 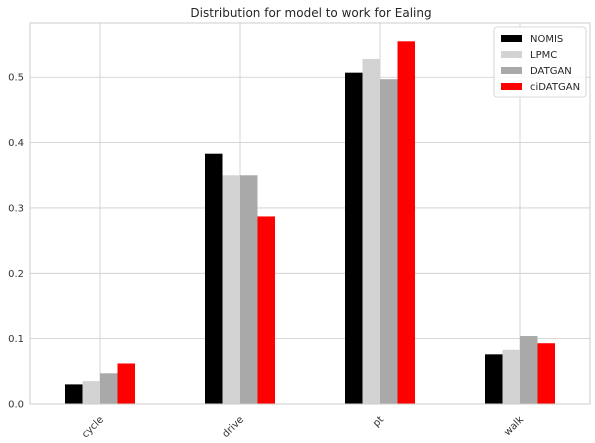 I want to click on bar-cidatgan-pt, so click(x=406, y=222).